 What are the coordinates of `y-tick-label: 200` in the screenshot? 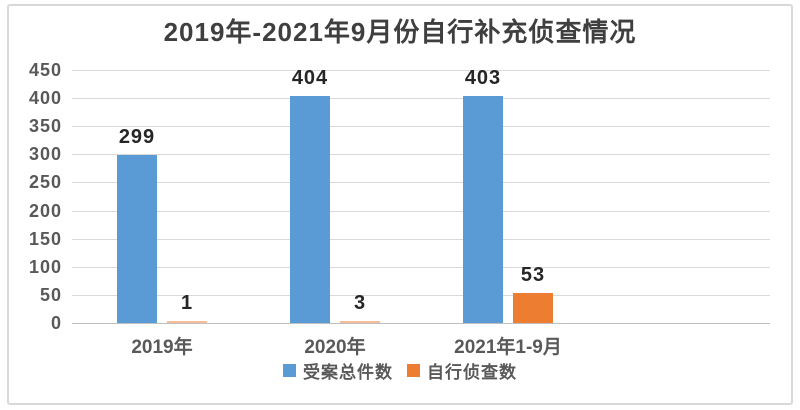 It's located at (45, 210).